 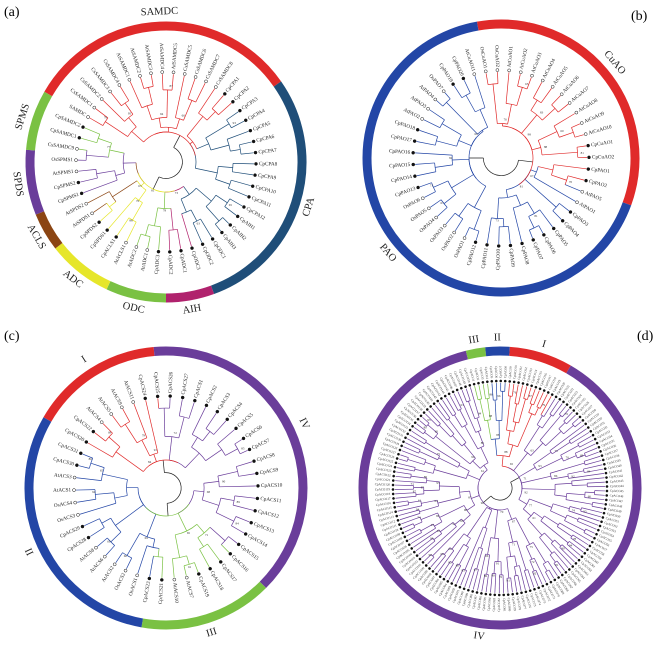 What do you see at coordinates (385, 513) in the screenshot?
I see `leaf-label: CpACO114` at bounding box center [385, 513].